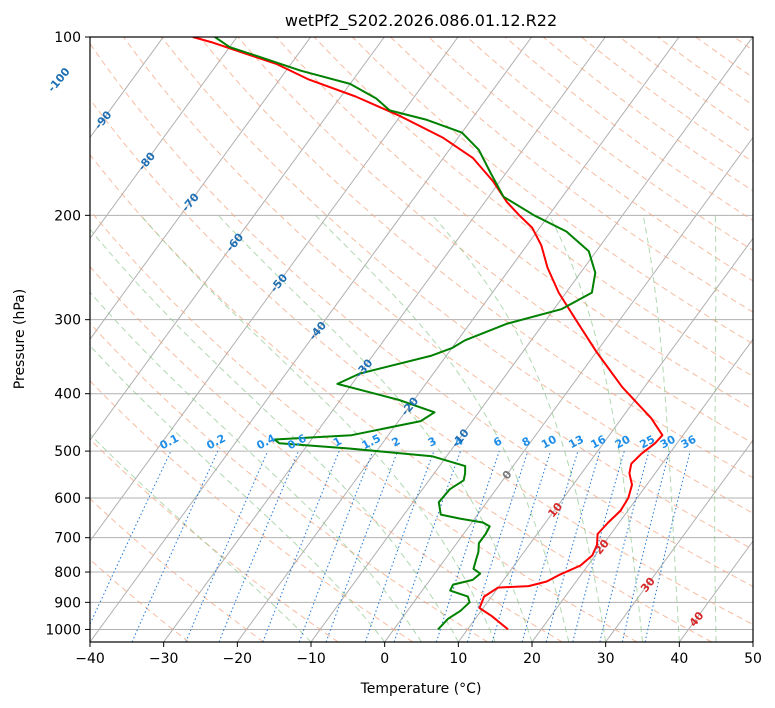 The height and width of the screenshot is (708, 775). What do you see at coordinates (458, 659) in the screenshot?
I see `x-tick-label: 10` at bounding box center [458, 659].